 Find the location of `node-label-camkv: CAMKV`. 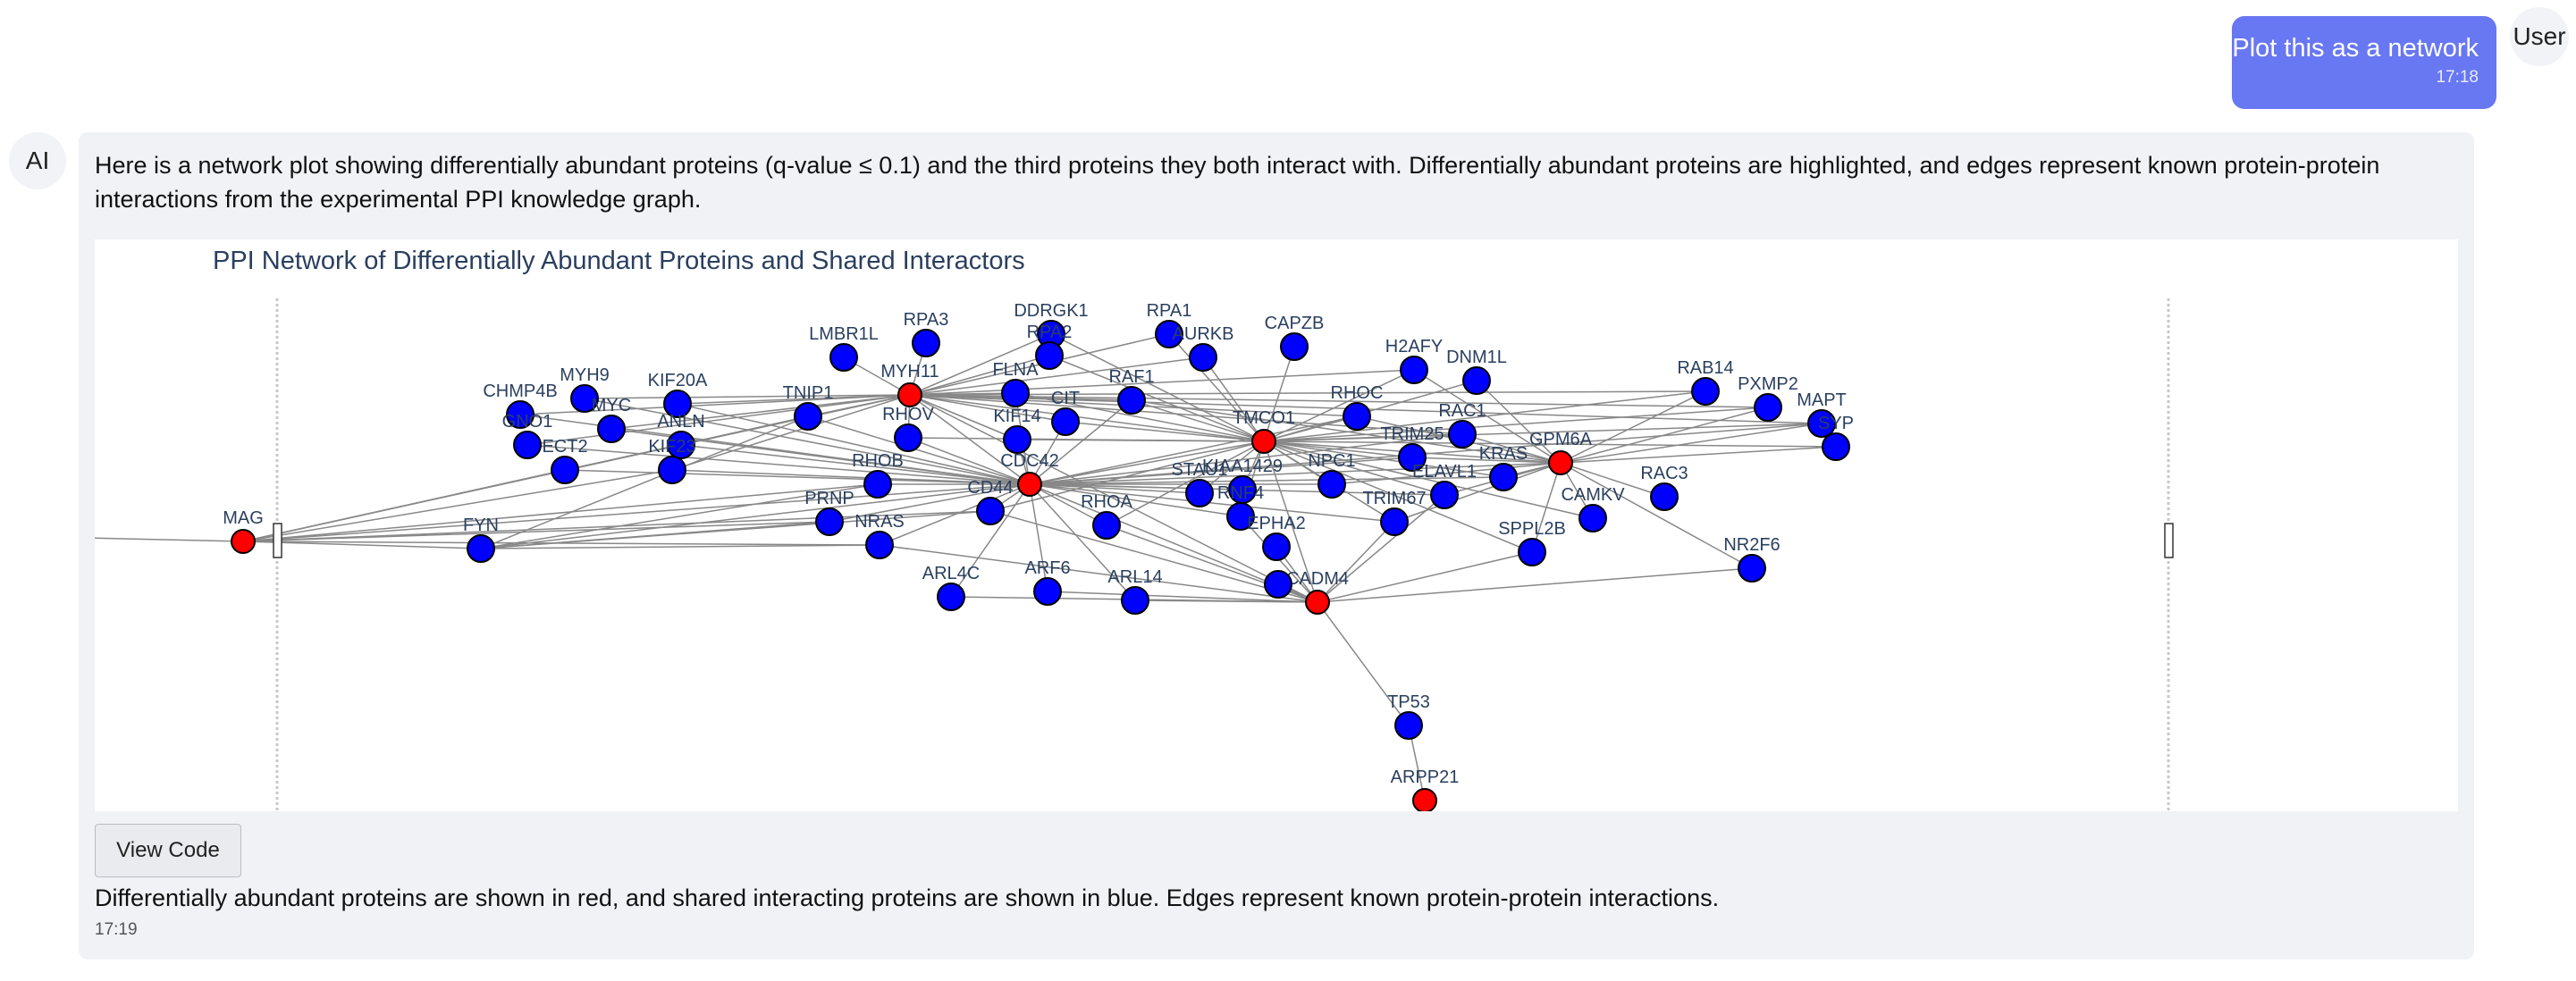

node-label-camkv: CAMKV is located at coordinates (1593, 495).